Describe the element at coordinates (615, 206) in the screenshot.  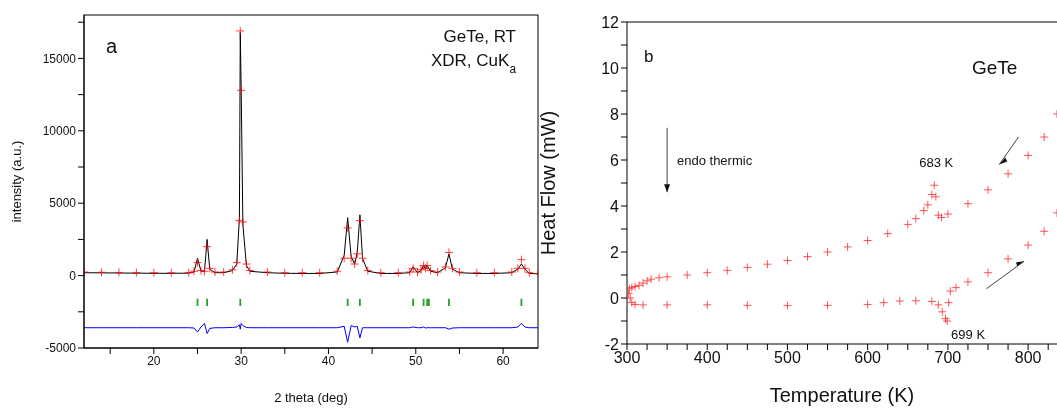
I see `y-tick-label: 4` at that location.